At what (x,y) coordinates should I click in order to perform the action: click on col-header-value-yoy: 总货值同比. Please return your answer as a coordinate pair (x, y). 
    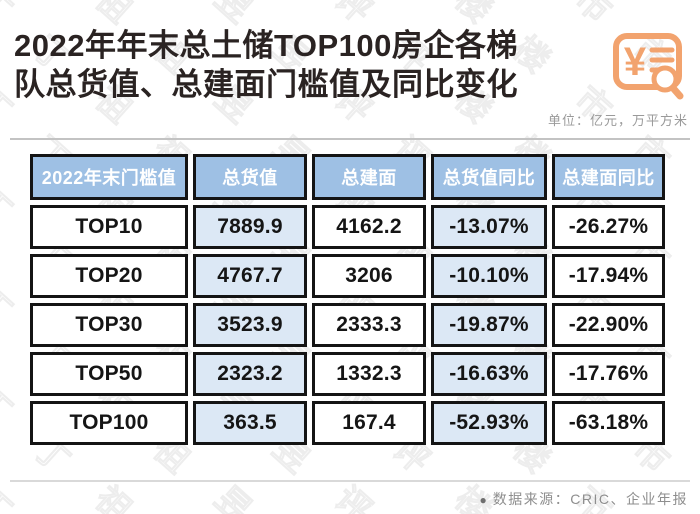
    Looking at the image, I should click on (489, 177).